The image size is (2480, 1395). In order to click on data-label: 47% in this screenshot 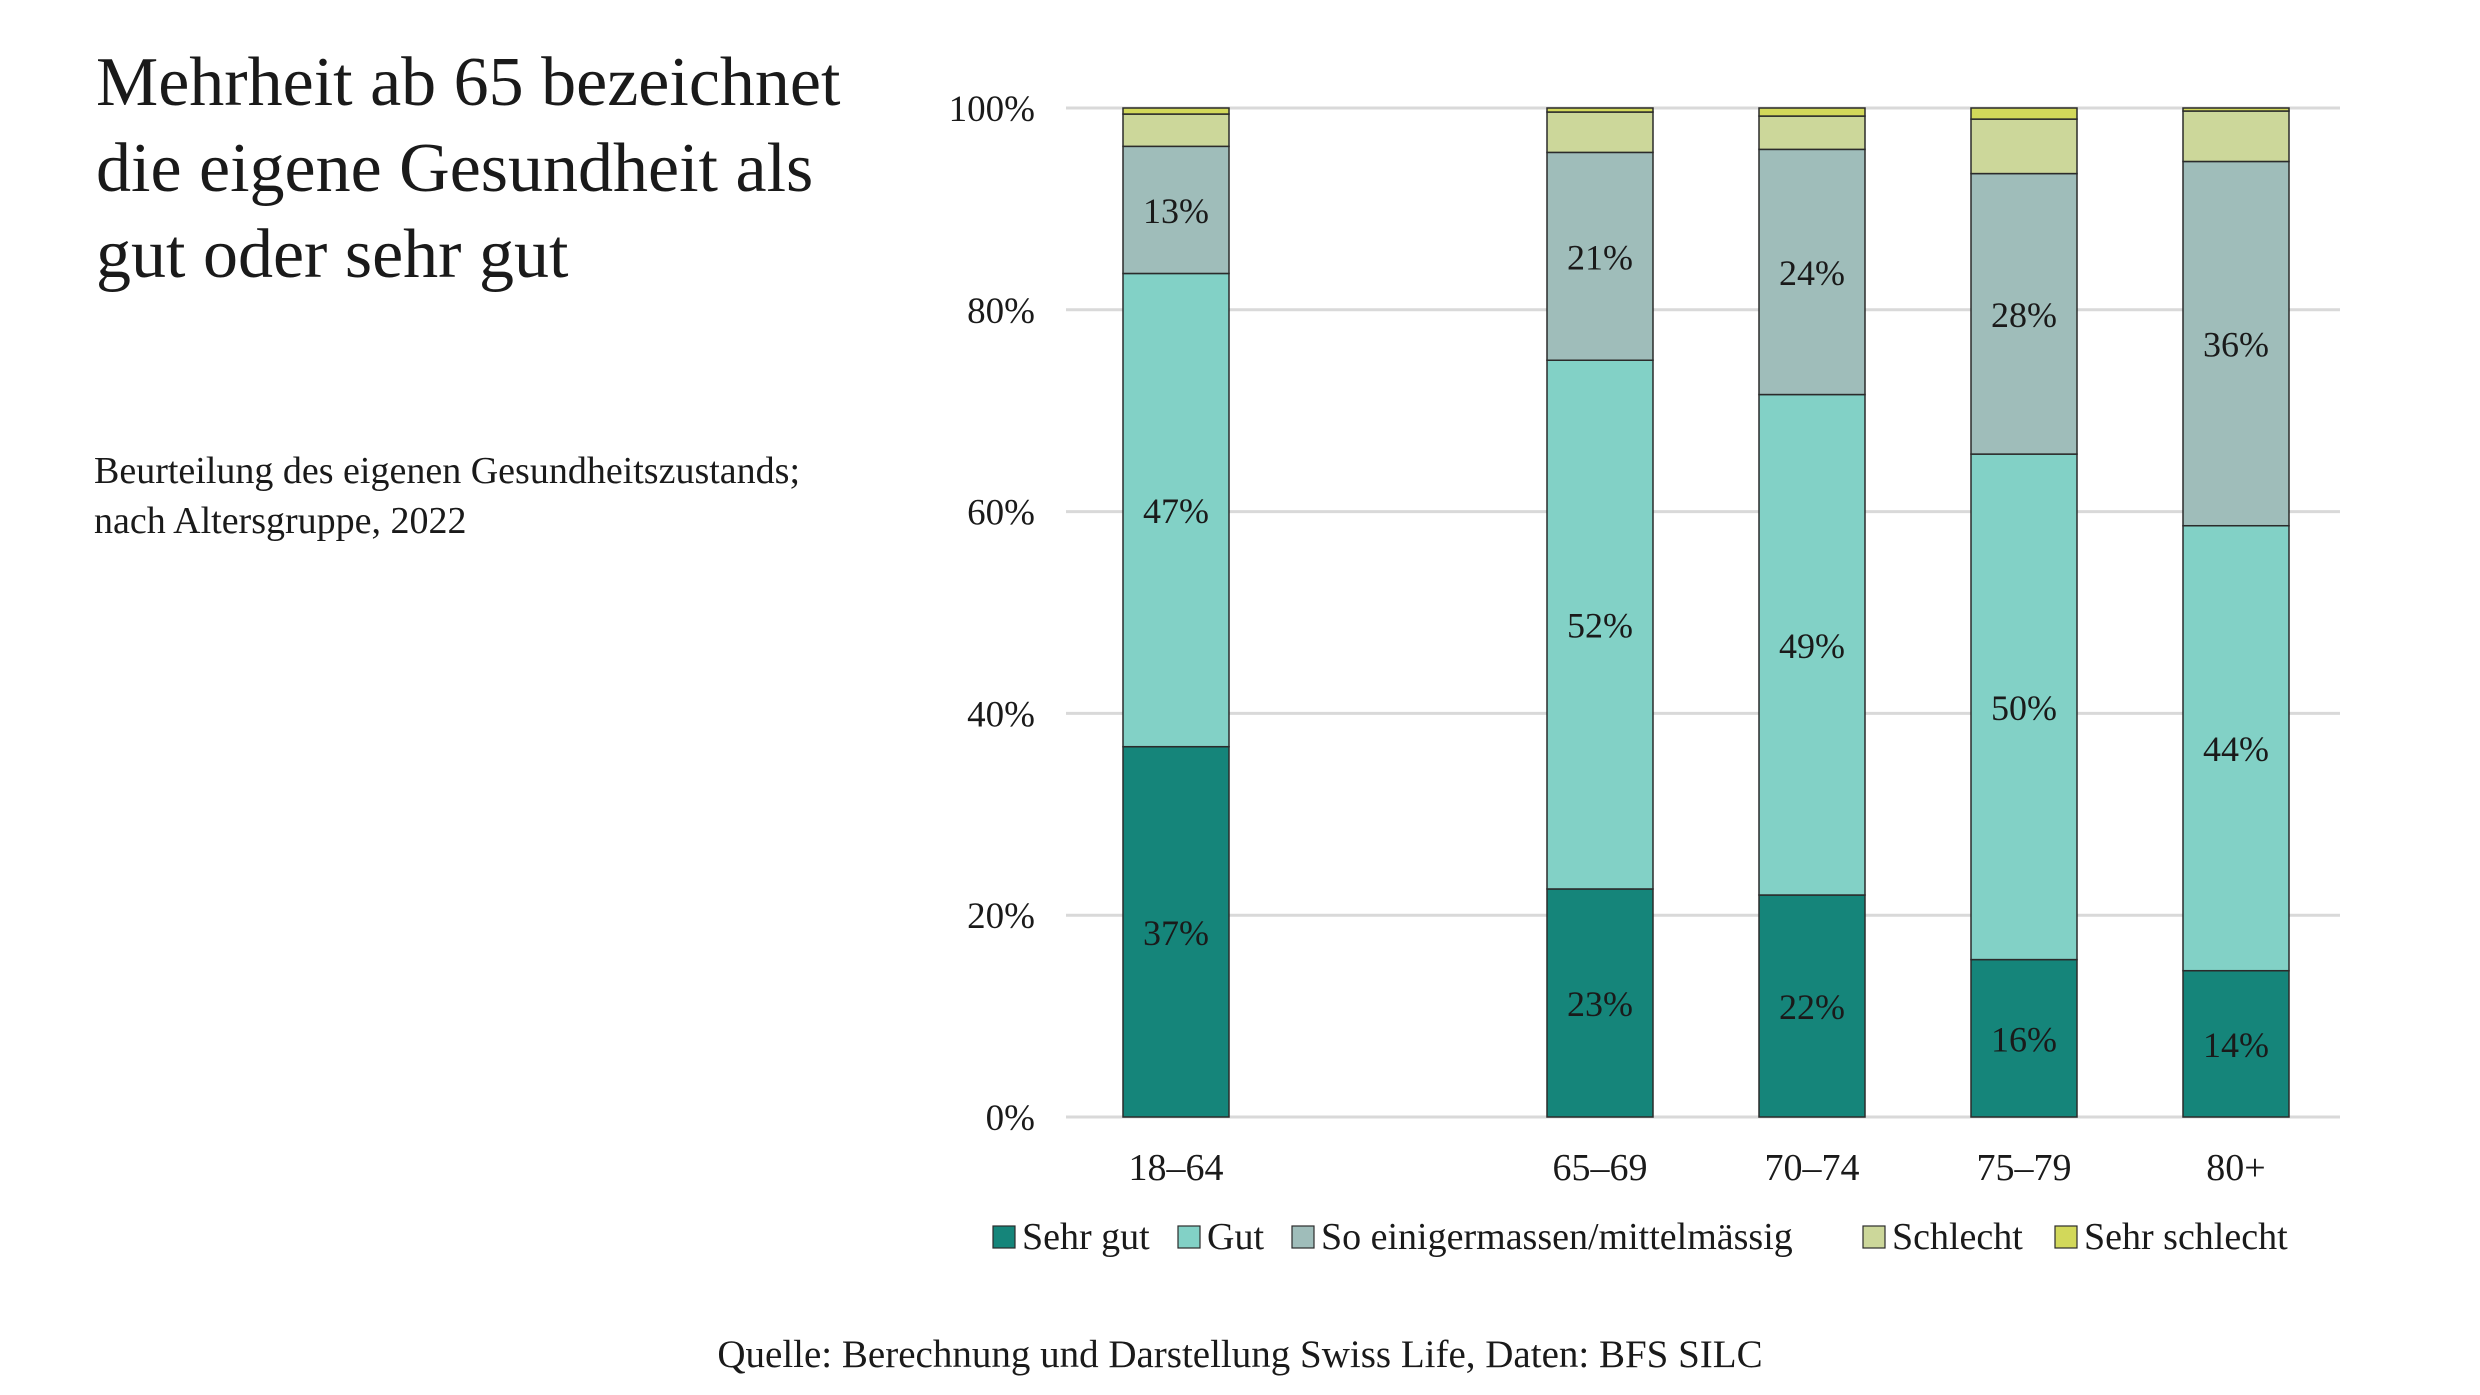, I will do `click(1176, 511)`.